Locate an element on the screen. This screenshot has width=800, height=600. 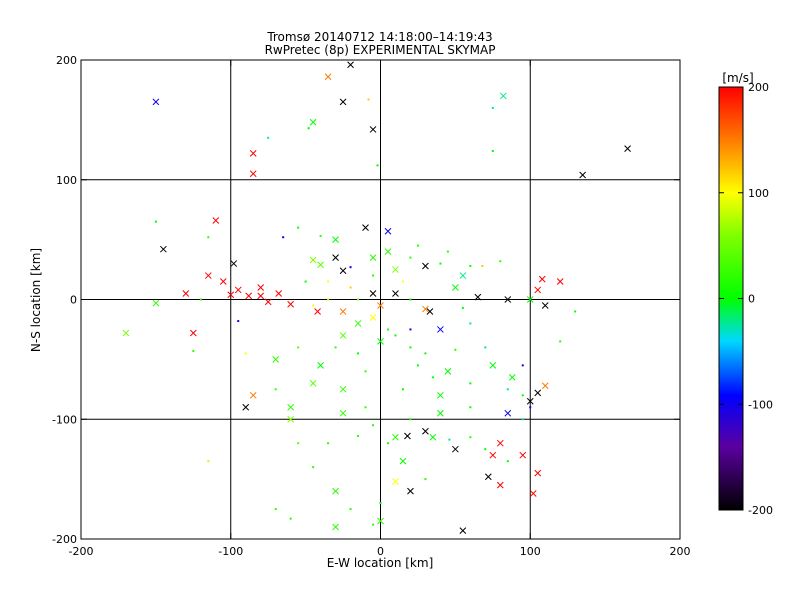
y-tick-label: 0 is located at coordinates (73, 300).